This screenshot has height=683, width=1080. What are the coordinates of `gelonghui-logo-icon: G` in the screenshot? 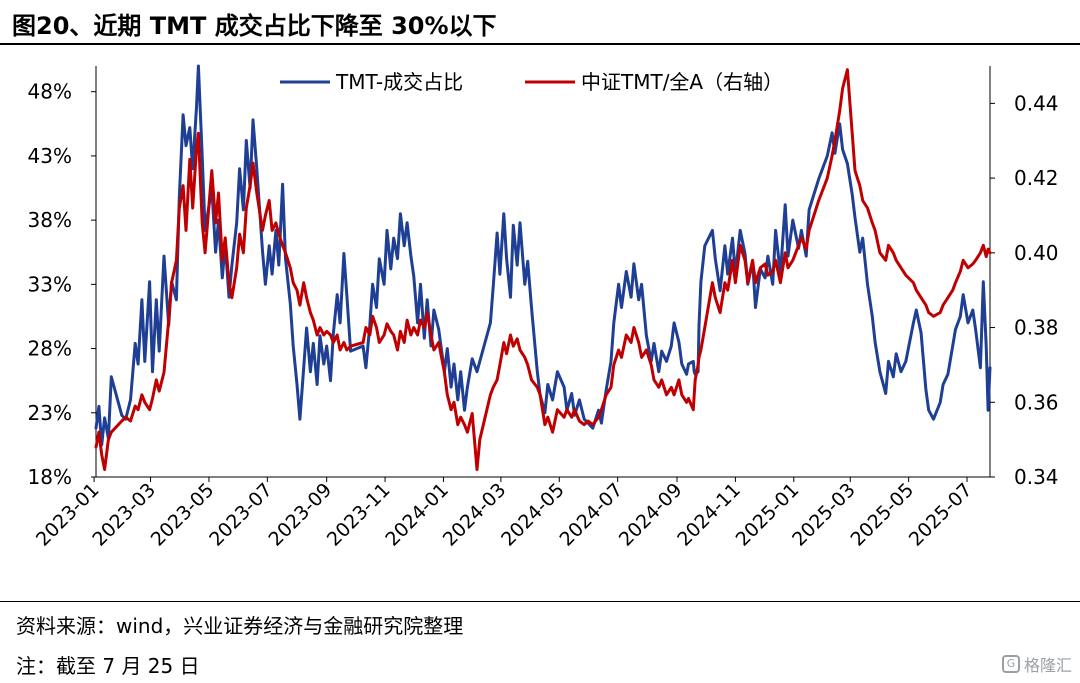 It's located at (1010, 664).